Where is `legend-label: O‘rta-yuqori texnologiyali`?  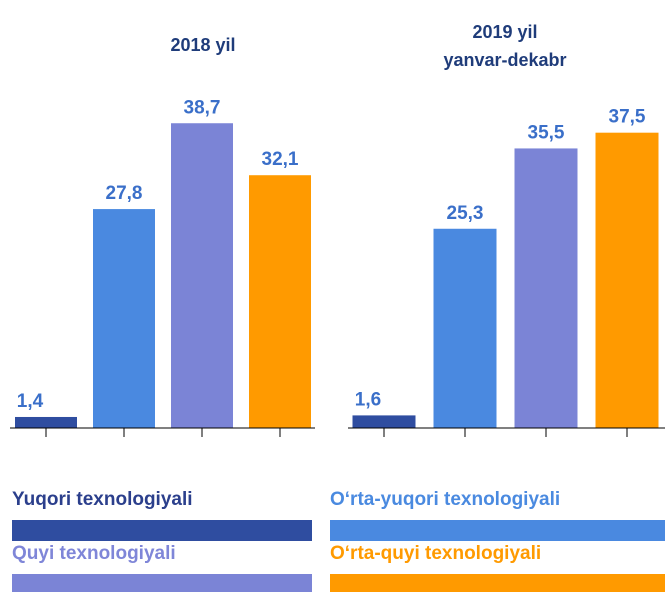
legend-label: O‘rta-yuqori texnologiyali is located at coordinates (445, 499).